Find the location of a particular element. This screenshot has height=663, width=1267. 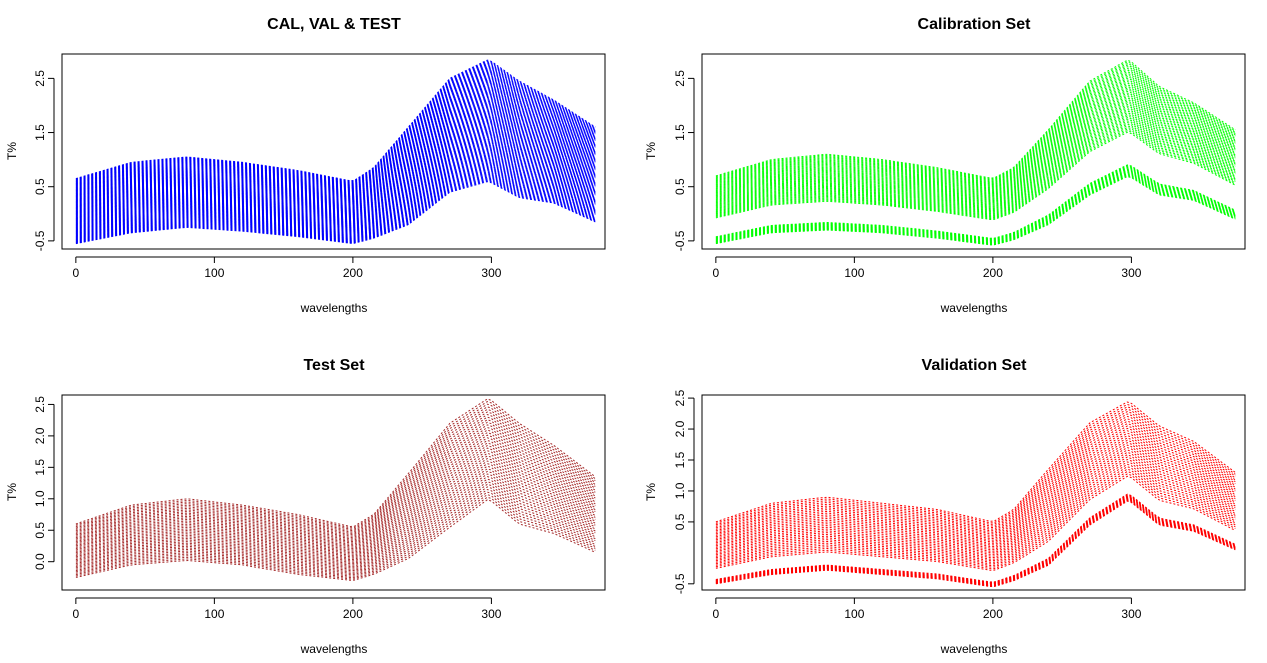

y-tick-label: -0.5 is located at coordinates (680, 583).